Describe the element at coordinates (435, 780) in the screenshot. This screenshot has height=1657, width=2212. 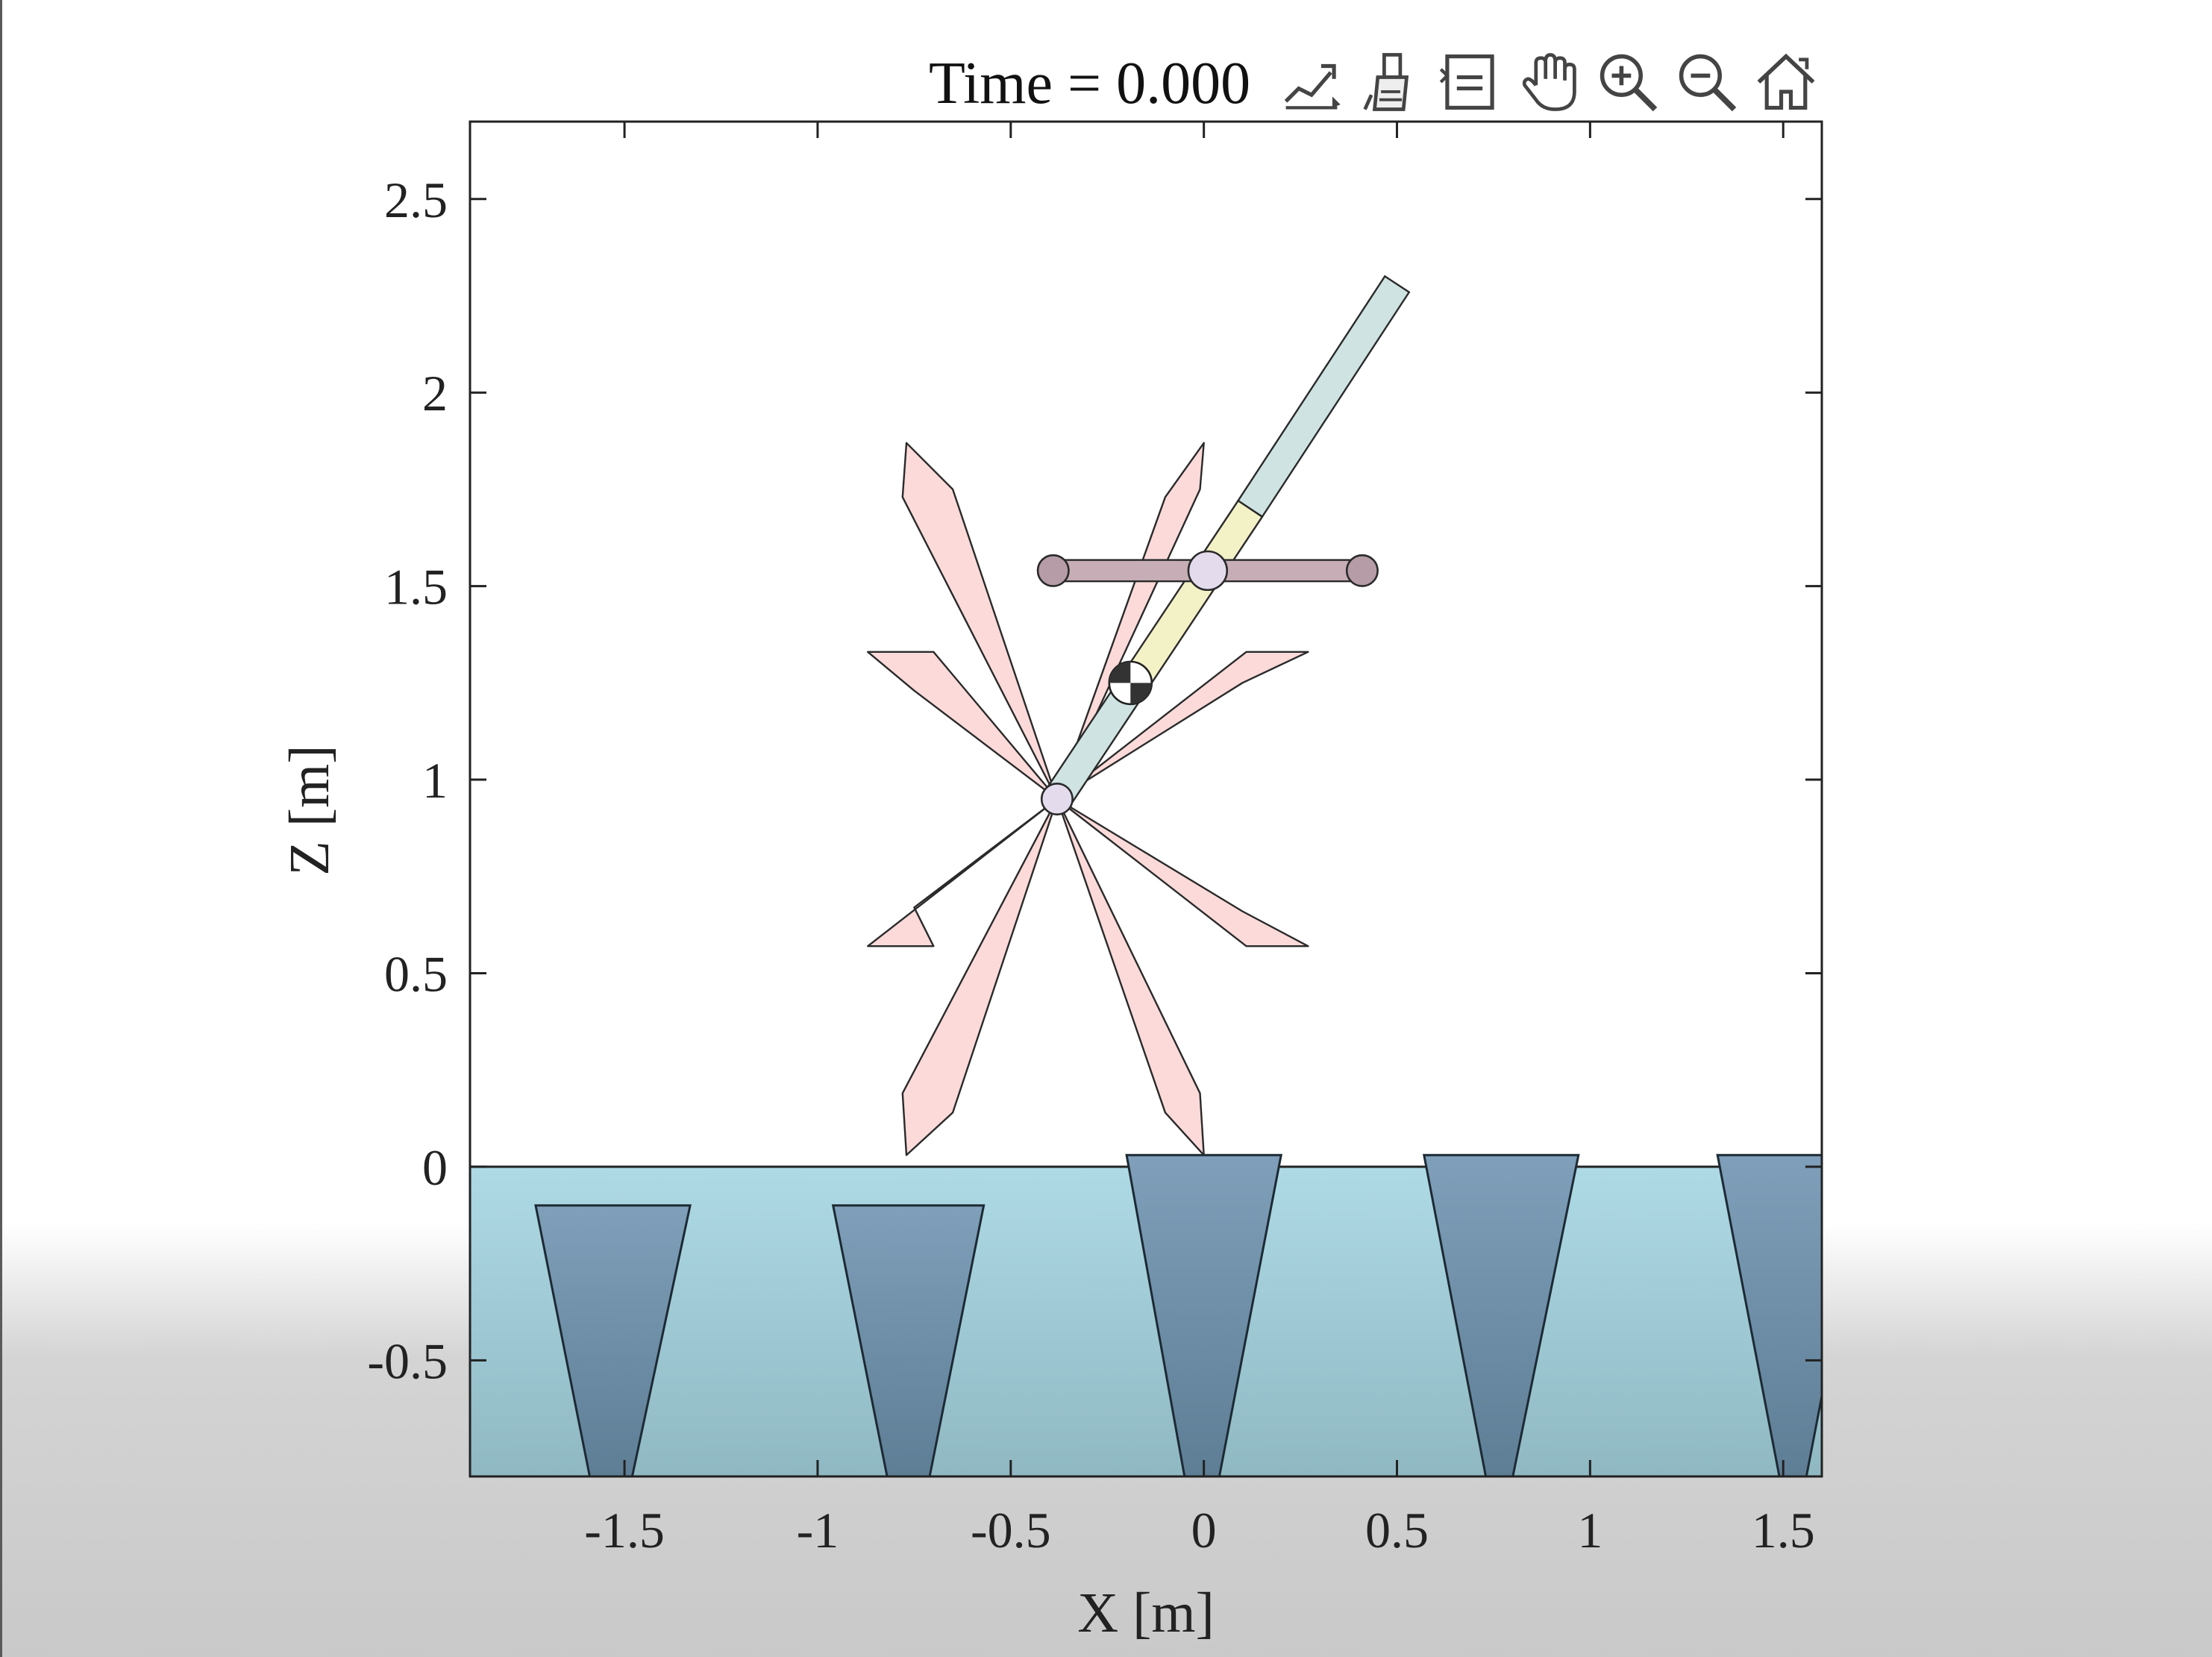
I see `y-tick-label: 1` at that location.